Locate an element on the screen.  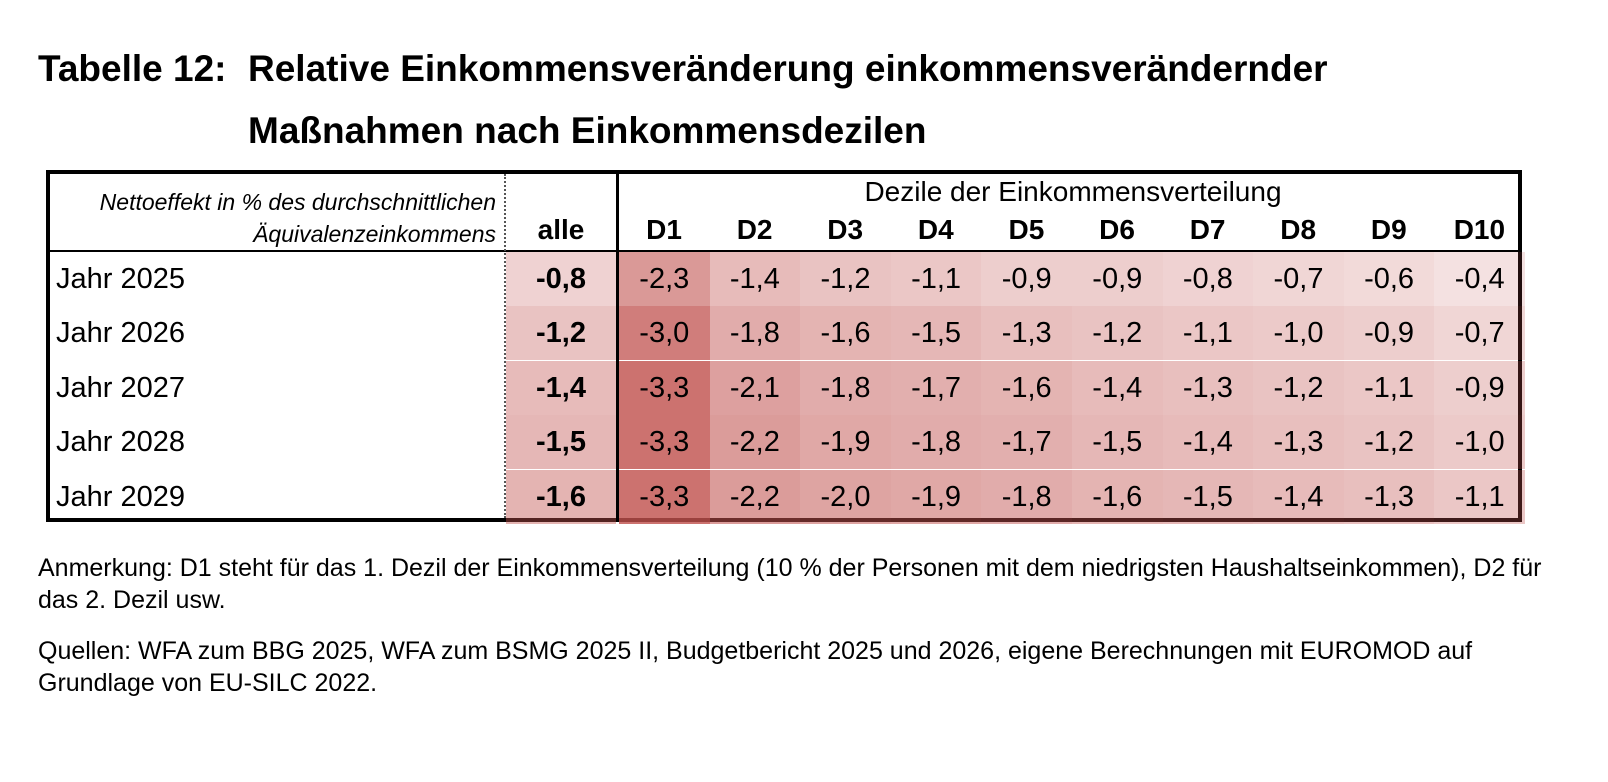
cell-d3: -1,6 is located at coordinates (845, 333).